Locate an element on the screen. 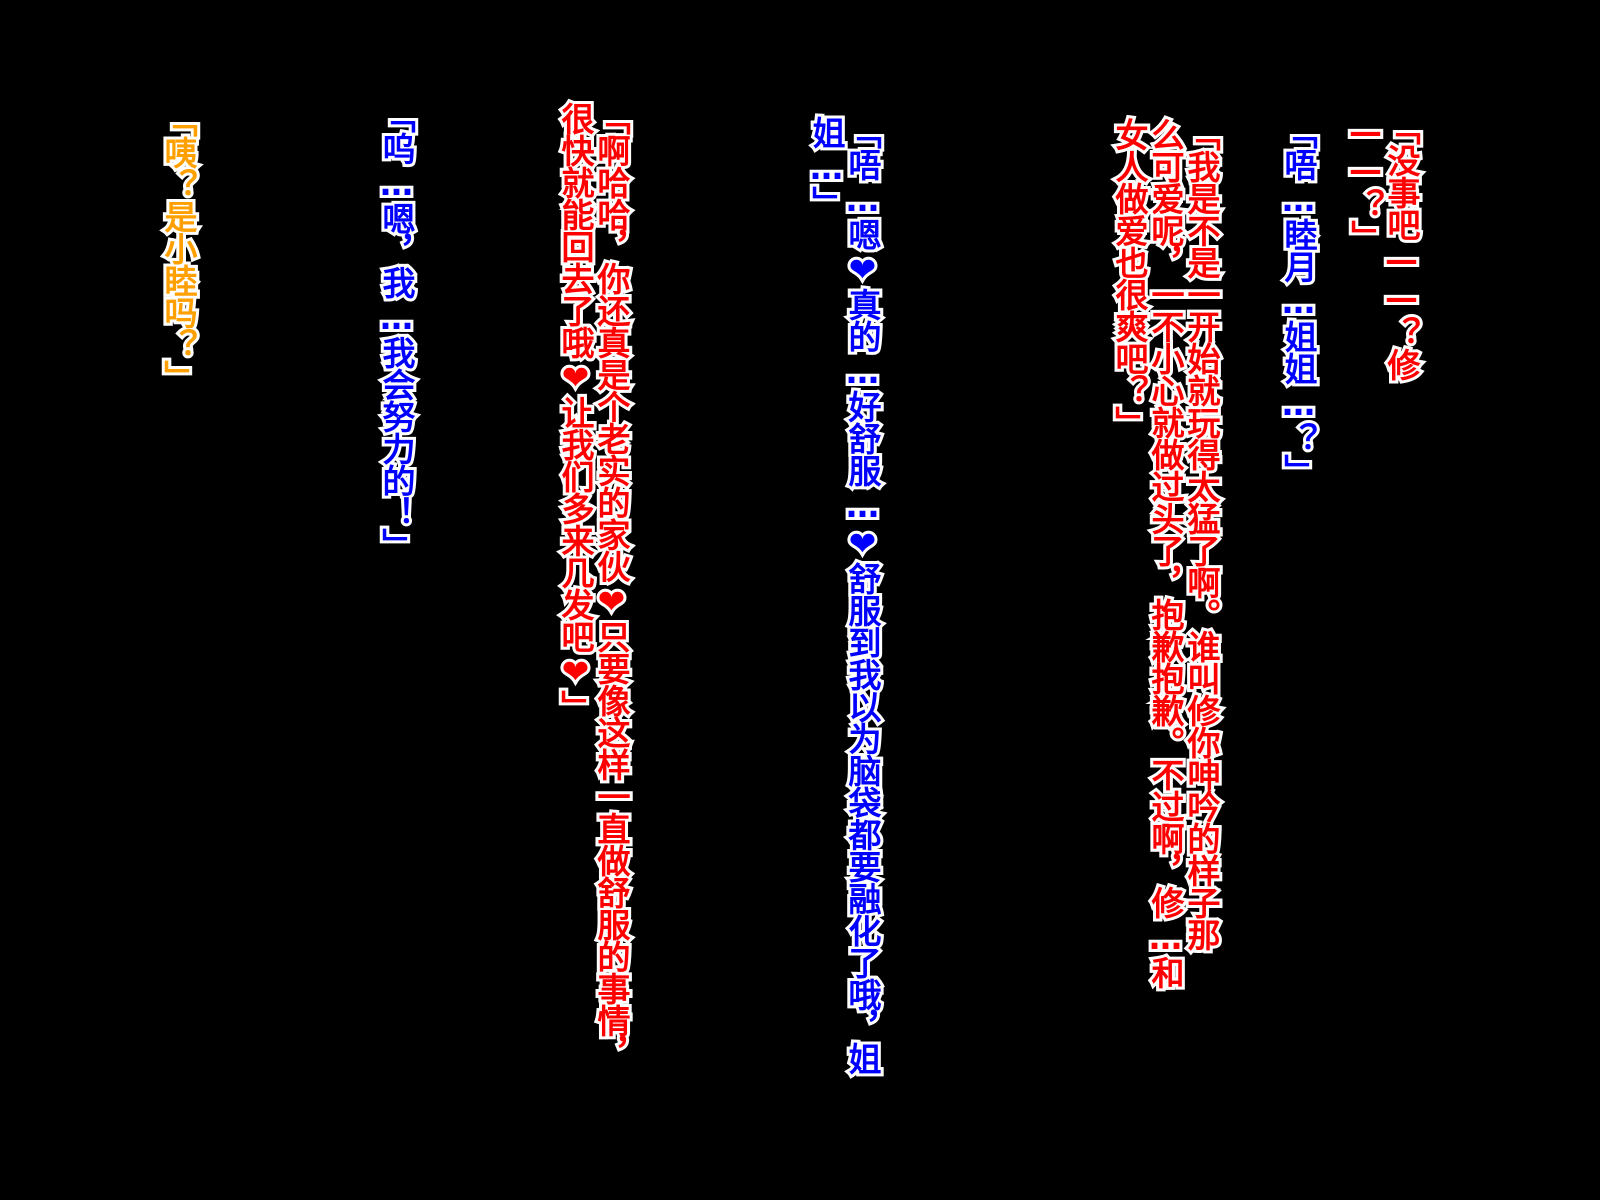 Image resolution: width=1600 pixels, height=1200 pixels. dialogue-line-6: 「呜…嗯，我…我会努力的！」 is located at coordinates (396, 330).